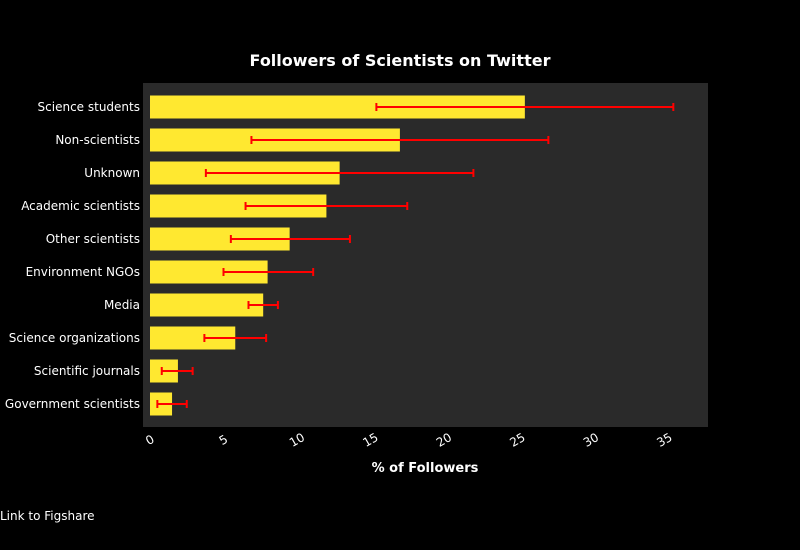 Image resolution: width=800 pixels, height=550 pixels. What do you see at coordinates (339, 173) in the screenshot?
I see `error-bar-unknown` at bounding box center [339, 173].